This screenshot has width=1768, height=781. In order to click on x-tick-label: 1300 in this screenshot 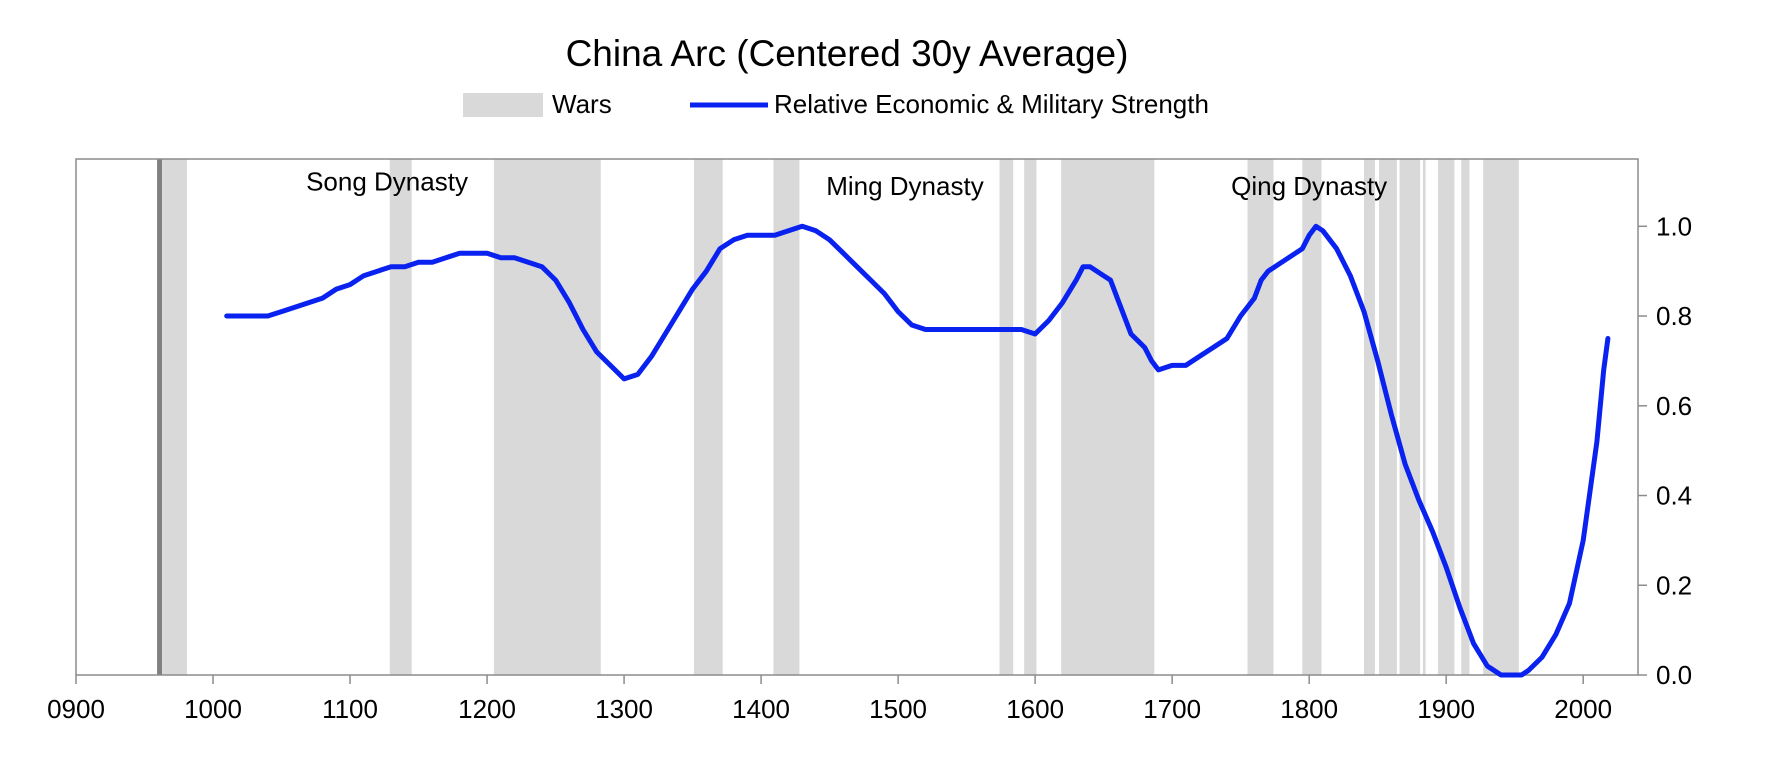, I will do `click(624, 709)`.